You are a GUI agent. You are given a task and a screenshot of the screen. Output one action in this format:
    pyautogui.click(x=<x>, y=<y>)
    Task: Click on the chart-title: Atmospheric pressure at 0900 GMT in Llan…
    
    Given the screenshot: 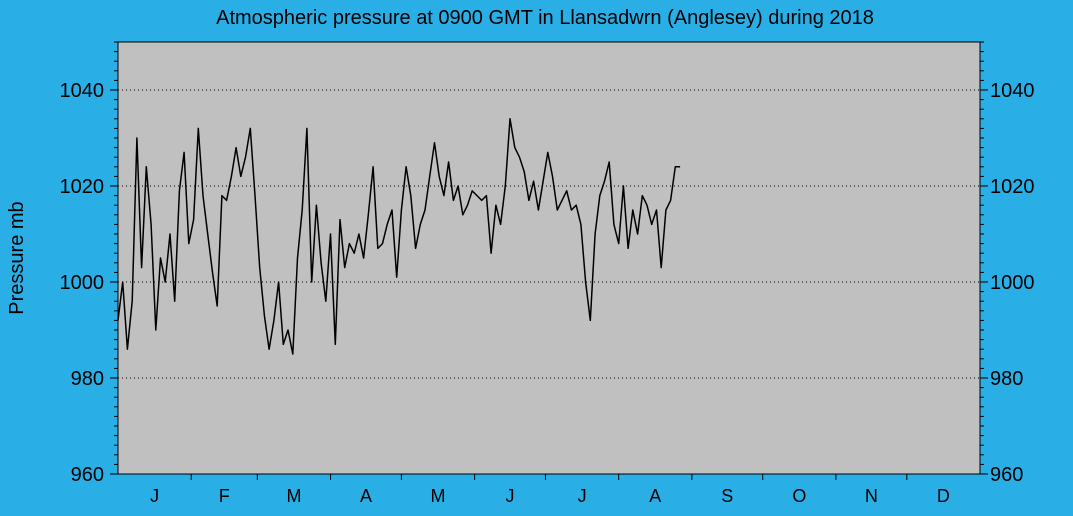 What is the action you would take?
    pyautogui.click(x=545, y=18)
    